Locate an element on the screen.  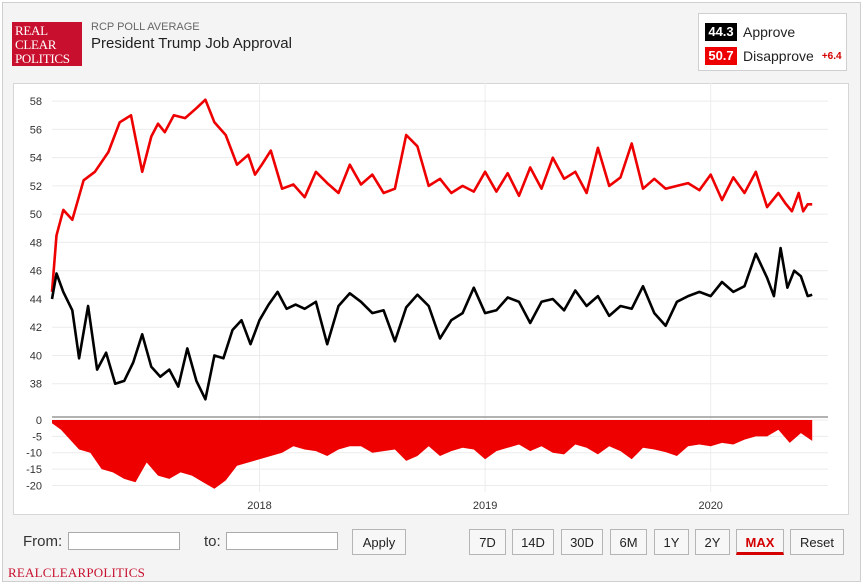
x-tick-2018: 2018 is located at coordinates (259, 506).